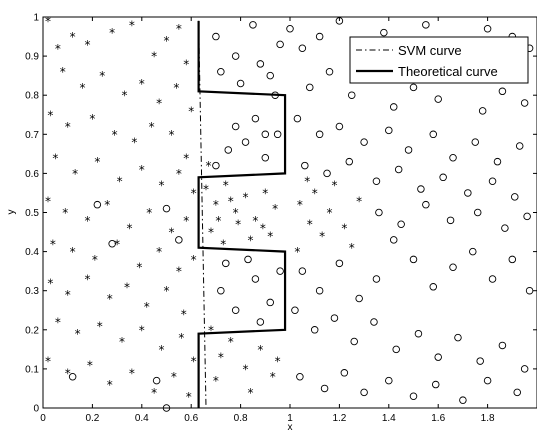 Image resolution: width=537 pixels, height=432 pixels. Describe the element at coordinates (36, 409) in the screenshot. I see `y-tick-label: 0` at that location.